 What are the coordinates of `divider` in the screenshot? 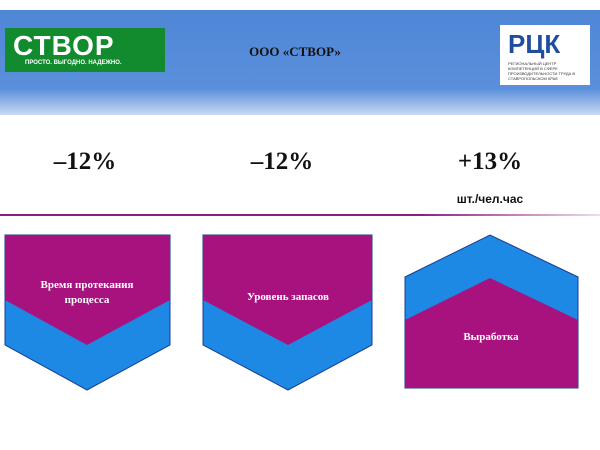 It's located at (300, 215).